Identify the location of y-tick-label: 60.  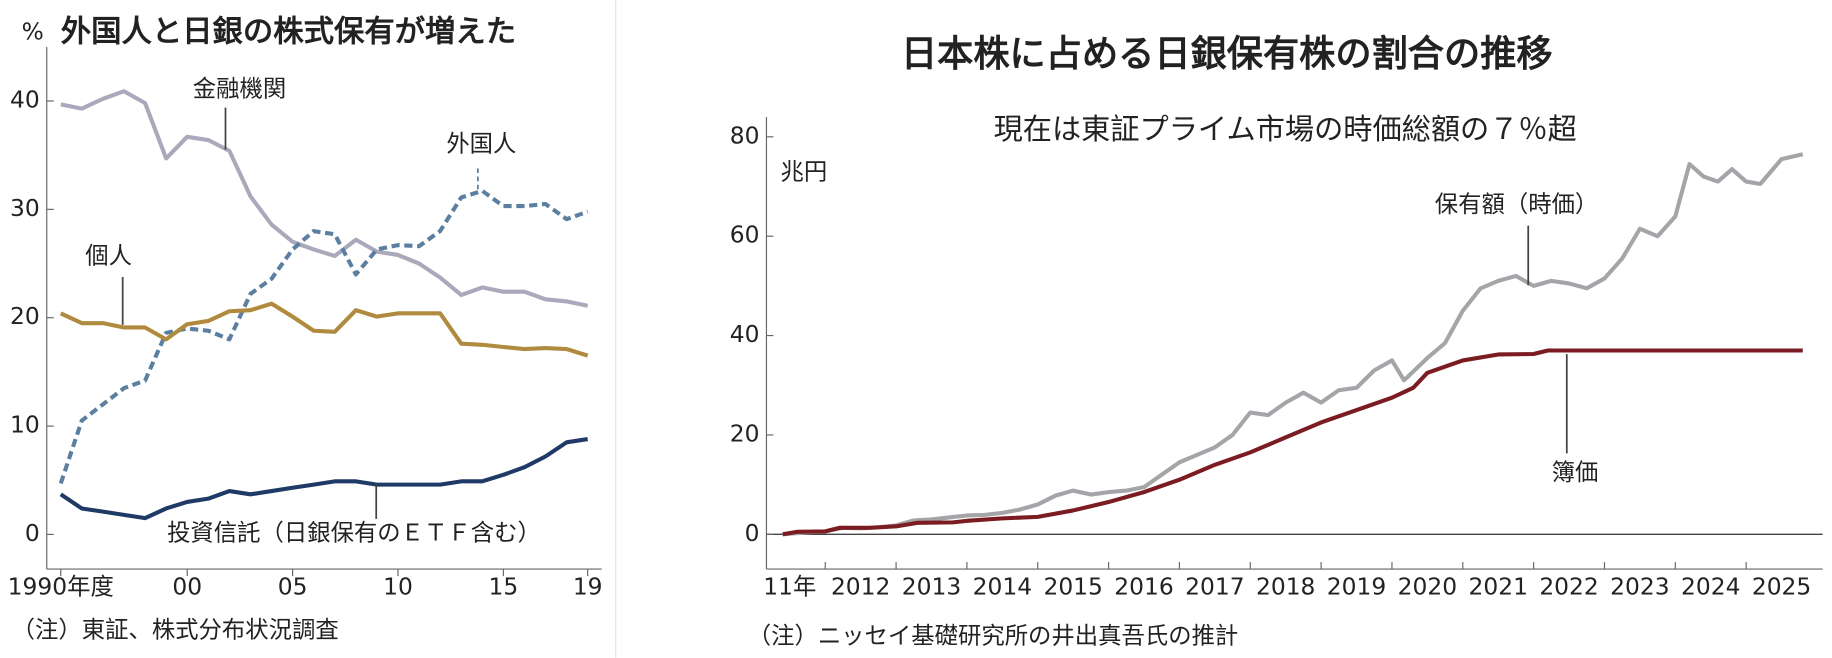
(745, 235).